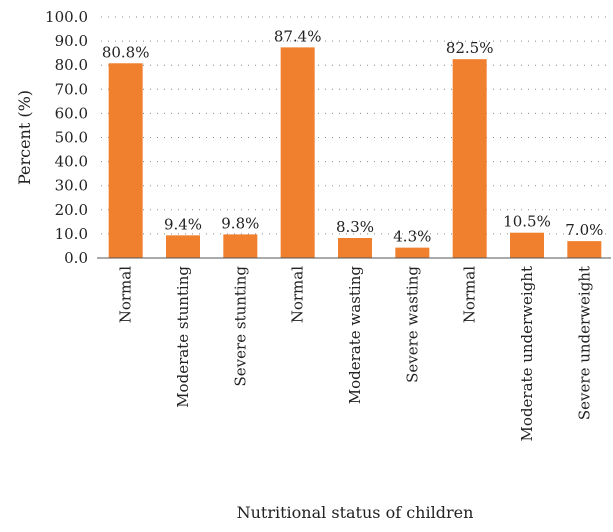 This screenshot has height=532, width=613. What do you see at coordinates (71, 65) in the screenshot?
I see `y-tick-label: 80.0` at bounding box center [71, 65].